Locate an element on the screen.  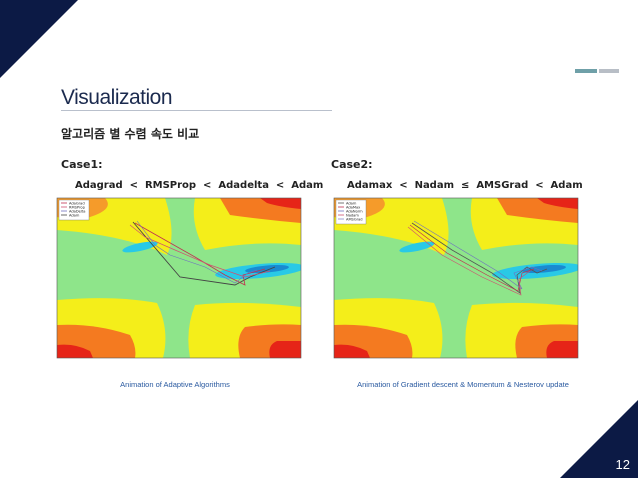
accent-bar-gray is located at coordinates (609, 71).